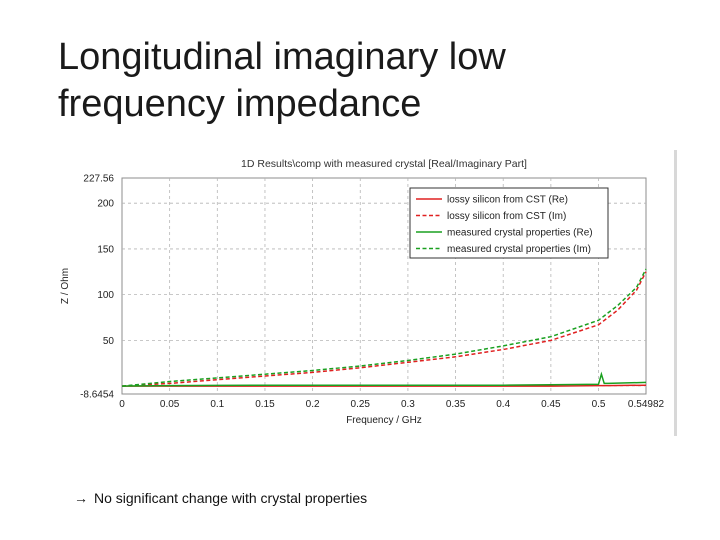 The image size is (720, 540). Describe the element at coordinates (105, 204) in the screenshot. I see `y-tick-label: 200` at that location.